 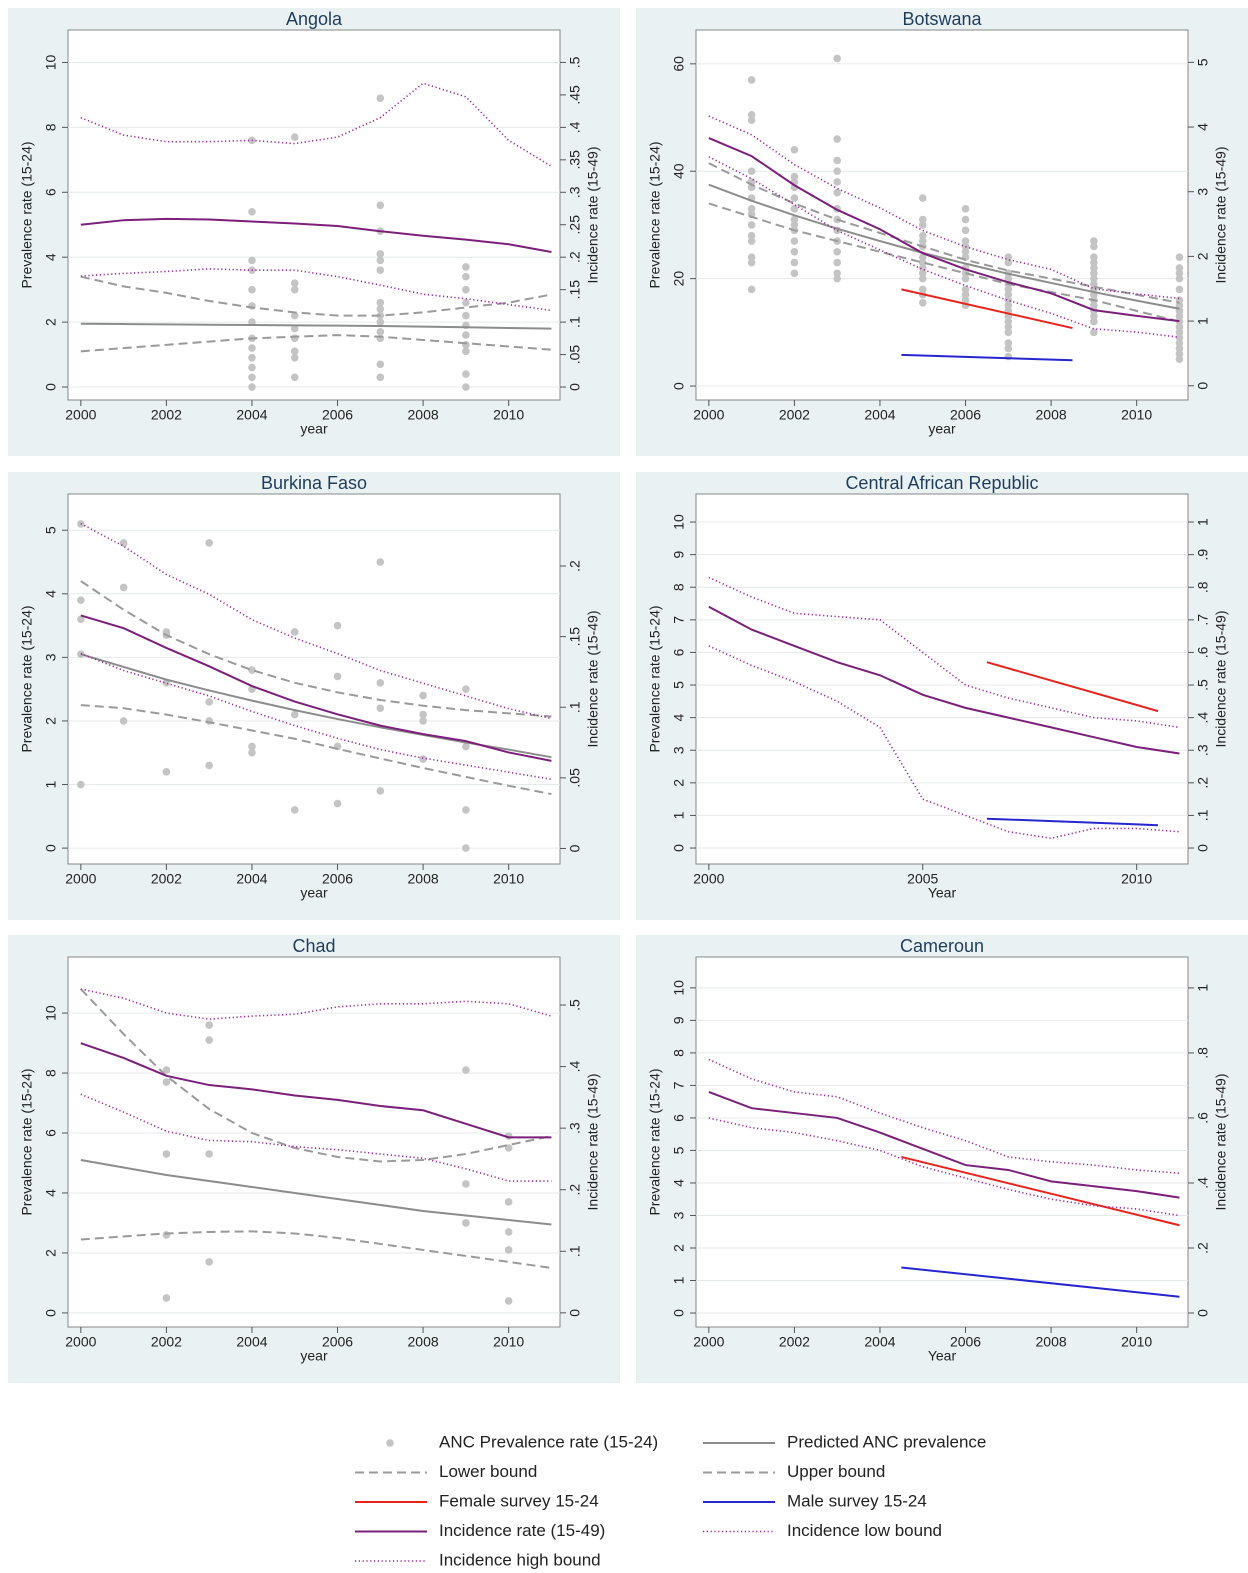 I want to click on y-tick-label: 9, so click(x=679, y=1020).